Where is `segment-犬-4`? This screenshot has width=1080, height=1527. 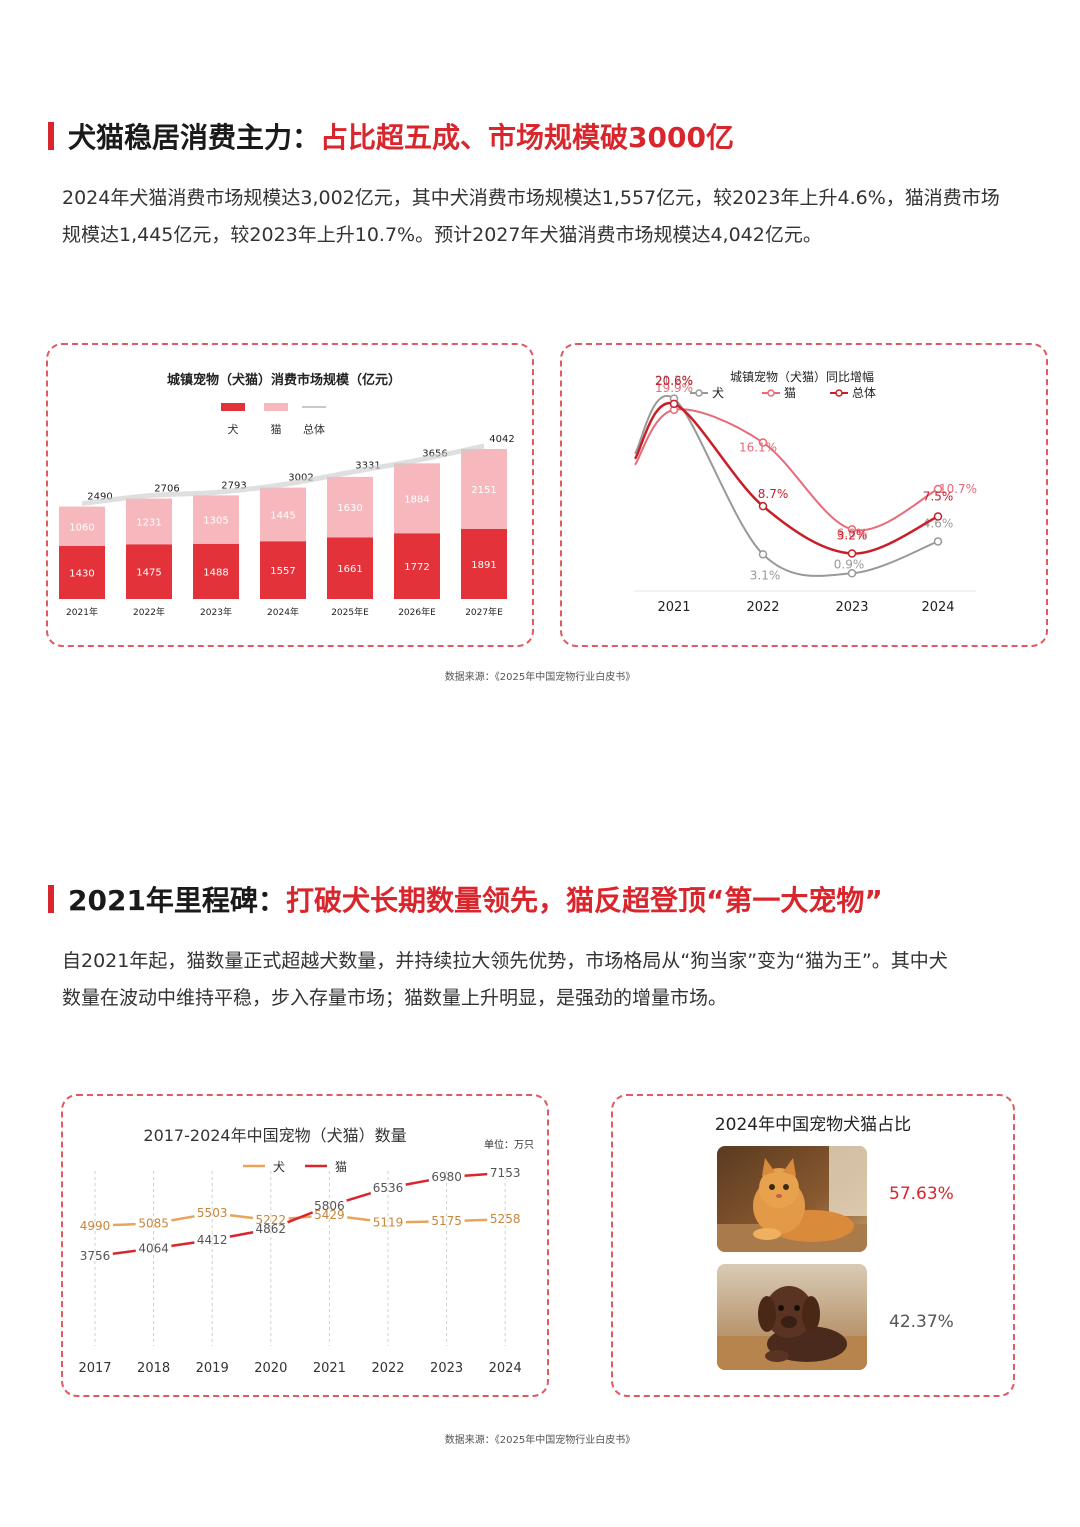
segment-犬-4 is located at coordinates (359, 1219).